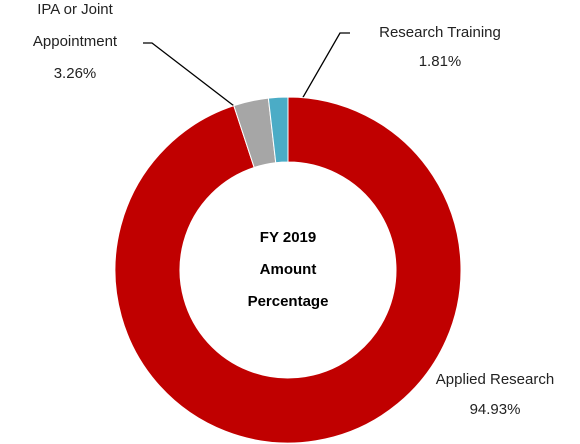 Image resolution: width=580 pixels, height=444 pixels. I want to click on category-label: IPA or Joint Appointment, so click(75, 25).